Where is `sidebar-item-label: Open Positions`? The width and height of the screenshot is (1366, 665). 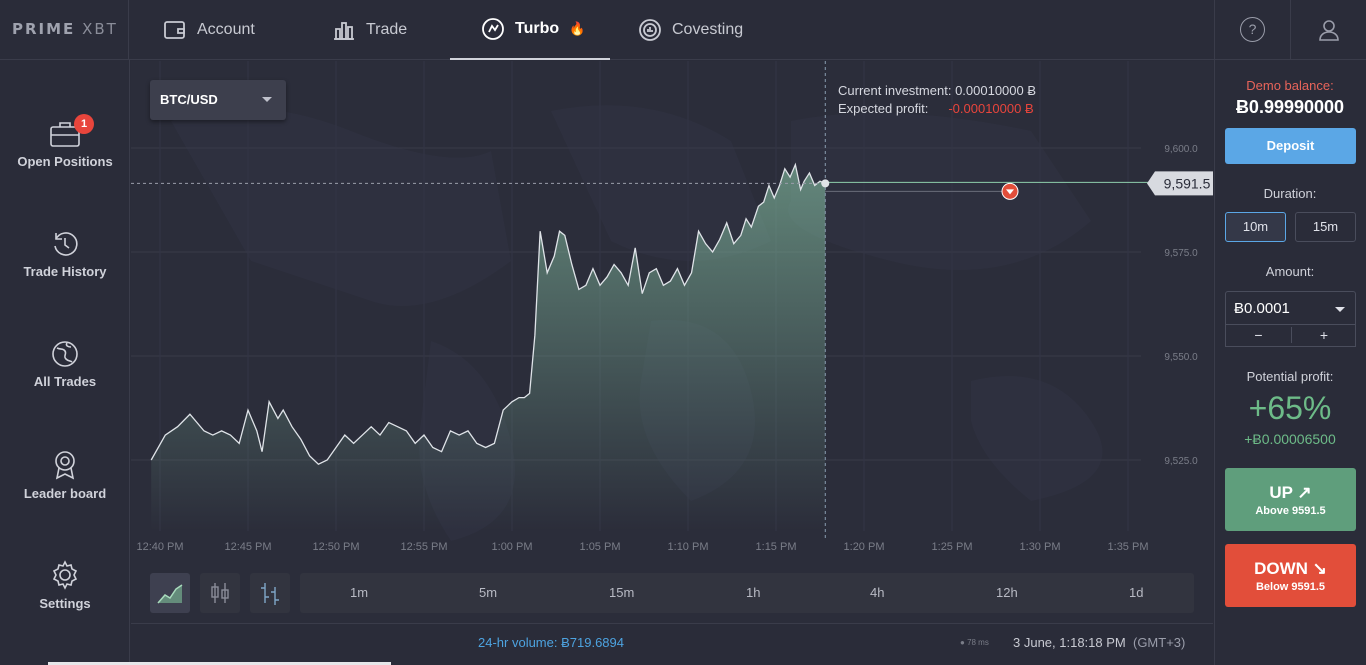 sidebar-item-label: Open Positions is located at coordinates (65, 161).